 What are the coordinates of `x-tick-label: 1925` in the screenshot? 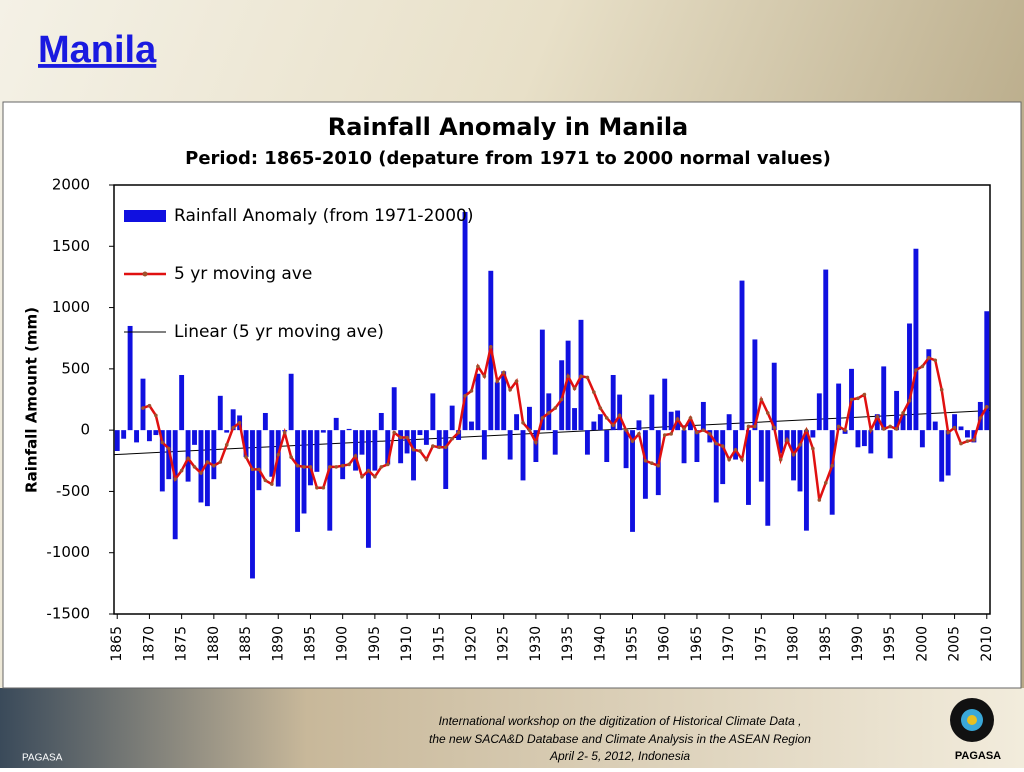 It's located at (504, 644).